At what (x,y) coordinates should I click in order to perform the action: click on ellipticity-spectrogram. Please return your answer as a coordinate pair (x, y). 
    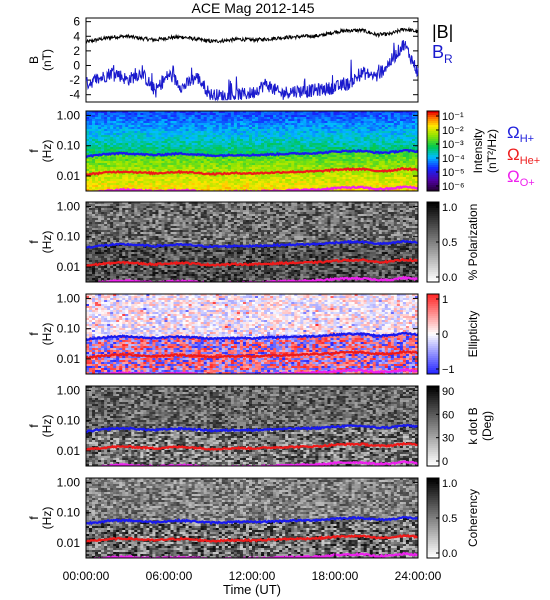
    Looking at the image, I should click on (252, 334).